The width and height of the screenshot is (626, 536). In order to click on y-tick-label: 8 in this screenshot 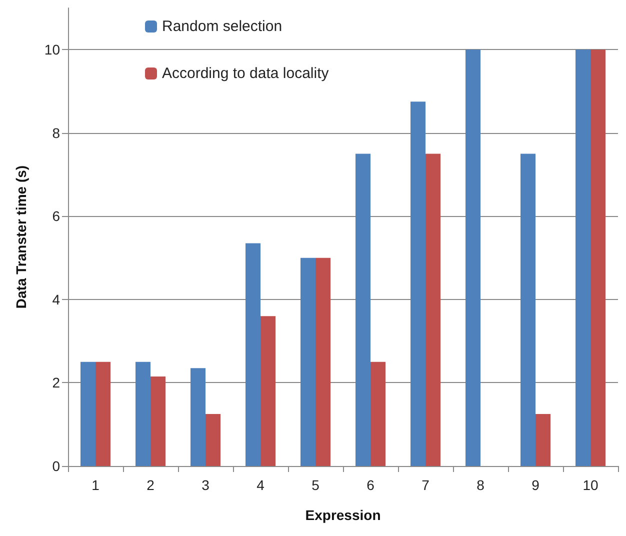, I will do `click(56, 132)`.